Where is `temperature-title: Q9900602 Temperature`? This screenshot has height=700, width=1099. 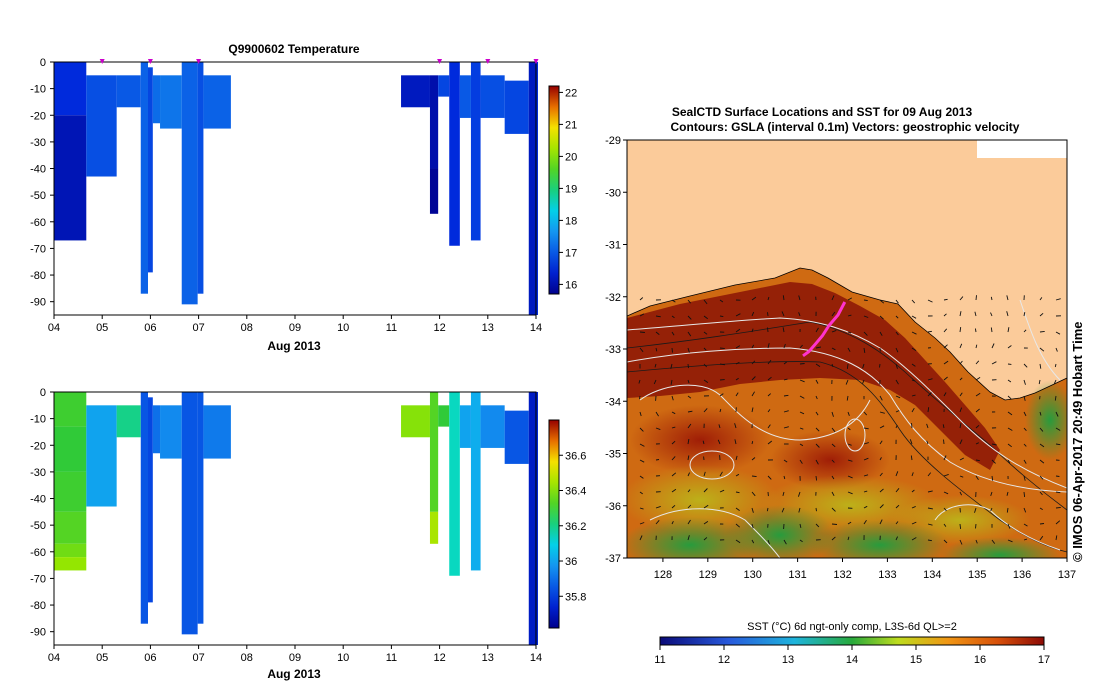 temperature-title: Q9900602 Temperature is located at coordinates (294, 49).